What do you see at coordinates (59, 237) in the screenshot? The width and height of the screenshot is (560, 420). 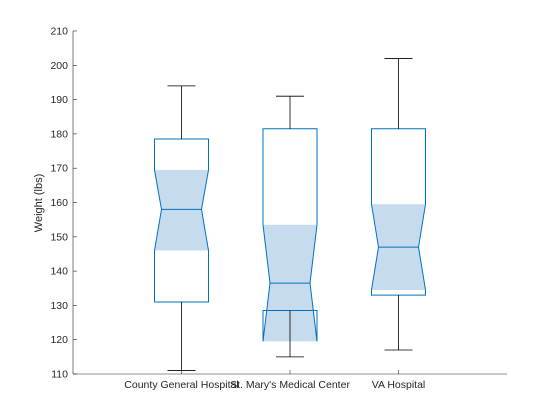 I see `y-tick-label: 150` at bounding box center [59, 237].